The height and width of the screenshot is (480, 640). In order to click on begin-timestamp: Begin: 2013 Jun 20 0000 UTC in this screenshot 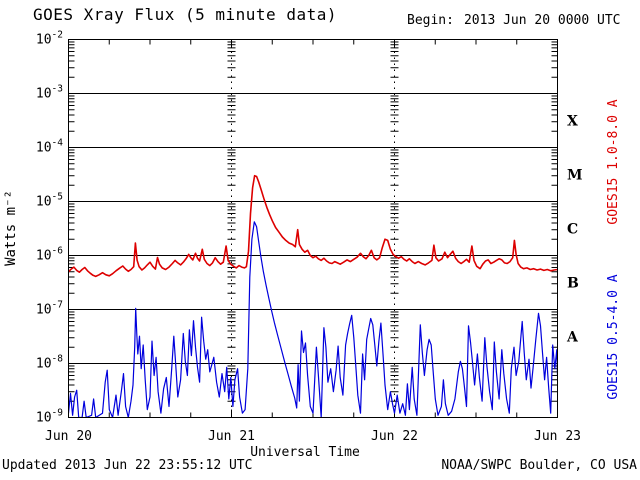, I will do `click(514, 20)`.